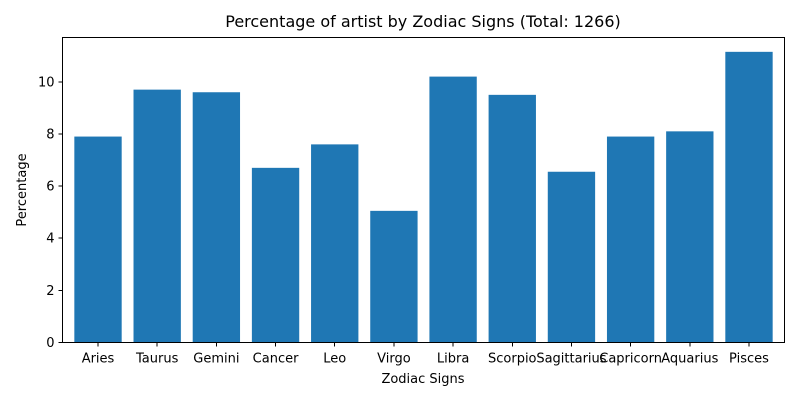 The image size is (800, 400). What do you see at coordinates (50, 343) in the screenshot?
I see `y-tick-label-0: 0` at bounding box center [50, 343].